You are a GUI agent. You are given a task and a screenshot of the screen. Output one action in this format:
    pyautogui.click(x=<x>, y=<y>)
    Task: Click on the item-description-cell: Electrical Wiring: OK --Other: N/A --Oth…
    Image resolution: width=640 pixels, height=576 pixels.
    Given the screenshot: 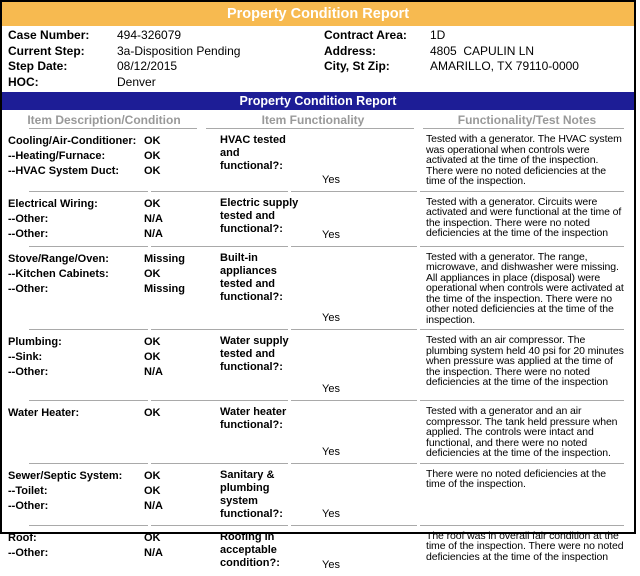 What is the action you would take?
    pyautogui.click(x=110, y=219)
    